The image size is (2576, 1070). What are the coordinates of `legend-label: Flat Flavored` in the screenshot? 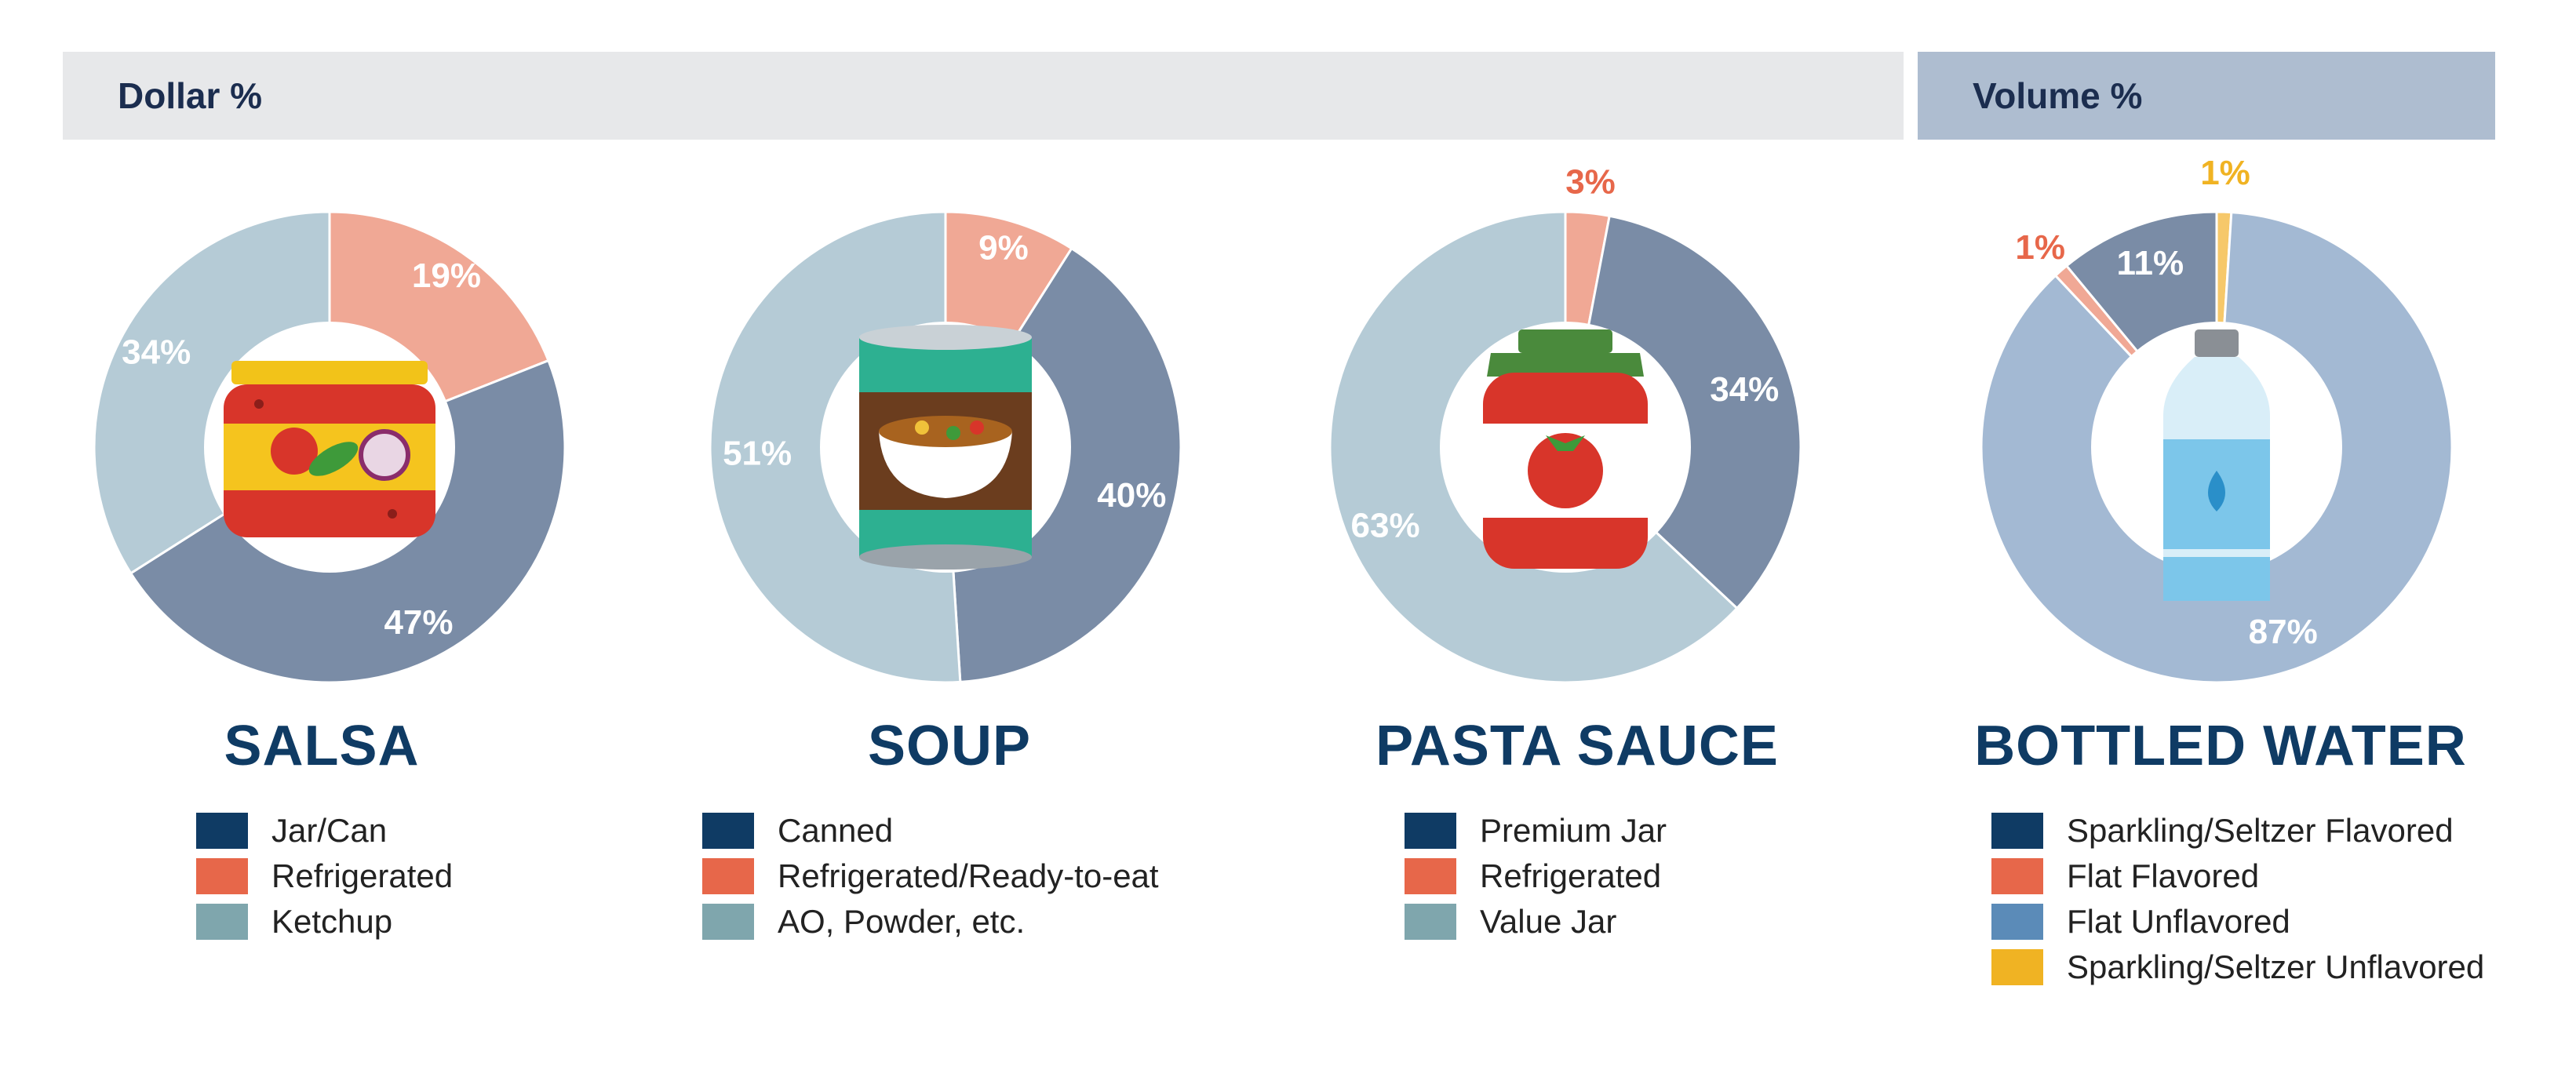 It's located at (2163, 875).